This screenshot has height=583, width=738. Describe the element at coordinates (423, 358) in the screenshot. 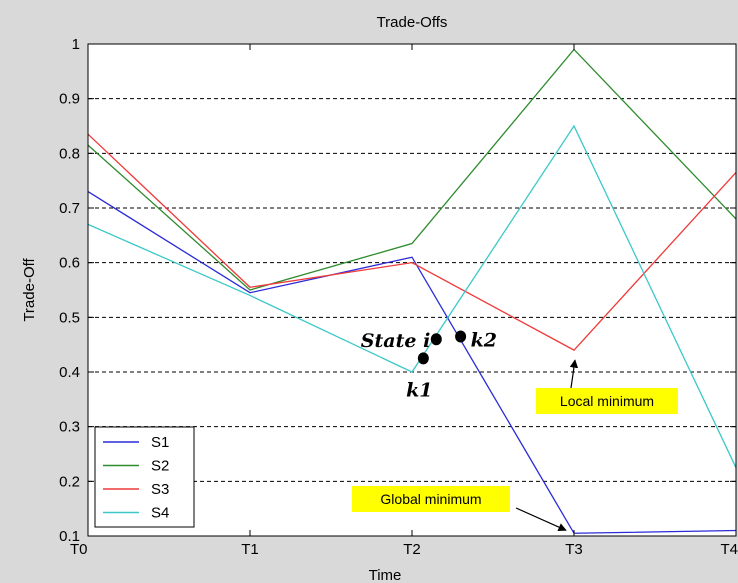

I see `point-k1` at that location.